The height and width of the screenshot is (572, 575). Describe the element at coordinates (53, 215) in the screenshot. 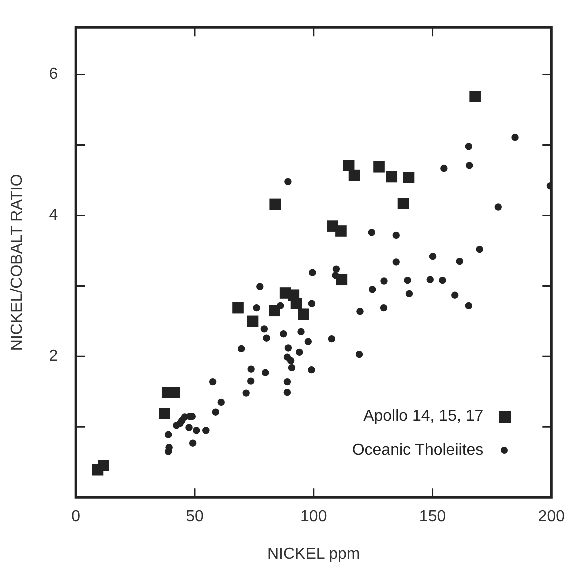

I see `y-tick-label: 4` at that location.